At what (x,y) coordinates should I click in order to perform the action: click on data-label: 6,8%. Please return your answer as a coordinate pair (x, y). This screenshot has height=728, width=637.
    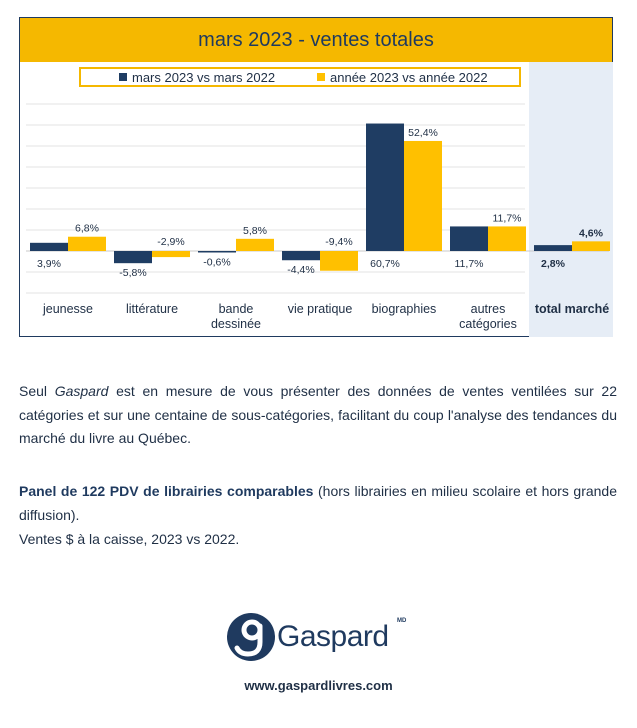
    Looking at the image, I should click on (87, 229).